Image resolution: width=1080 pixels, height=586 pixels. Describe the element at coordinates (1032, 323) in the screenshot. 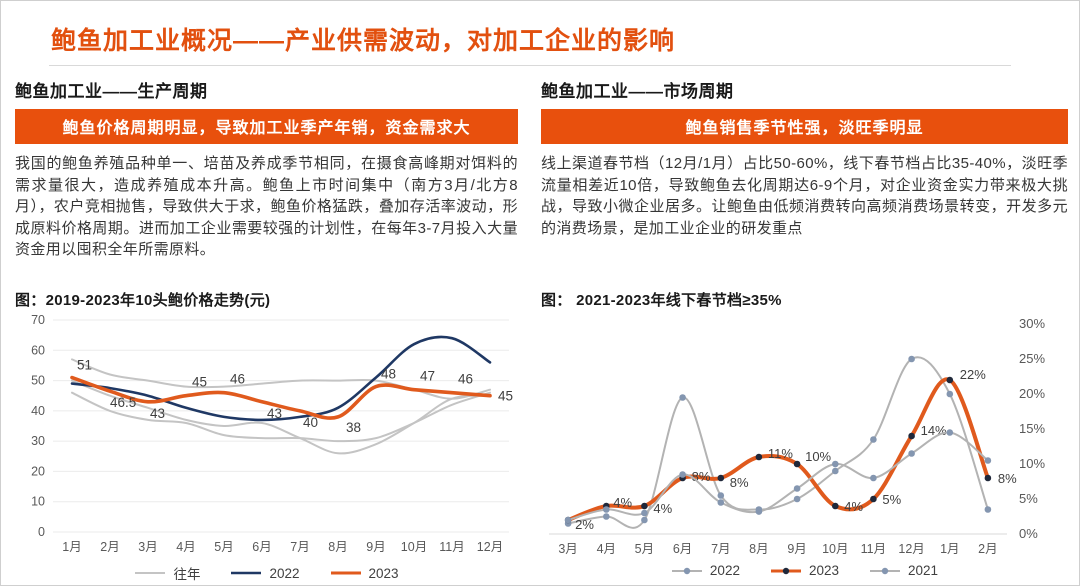

I see `svg-text: 30%` at that location.